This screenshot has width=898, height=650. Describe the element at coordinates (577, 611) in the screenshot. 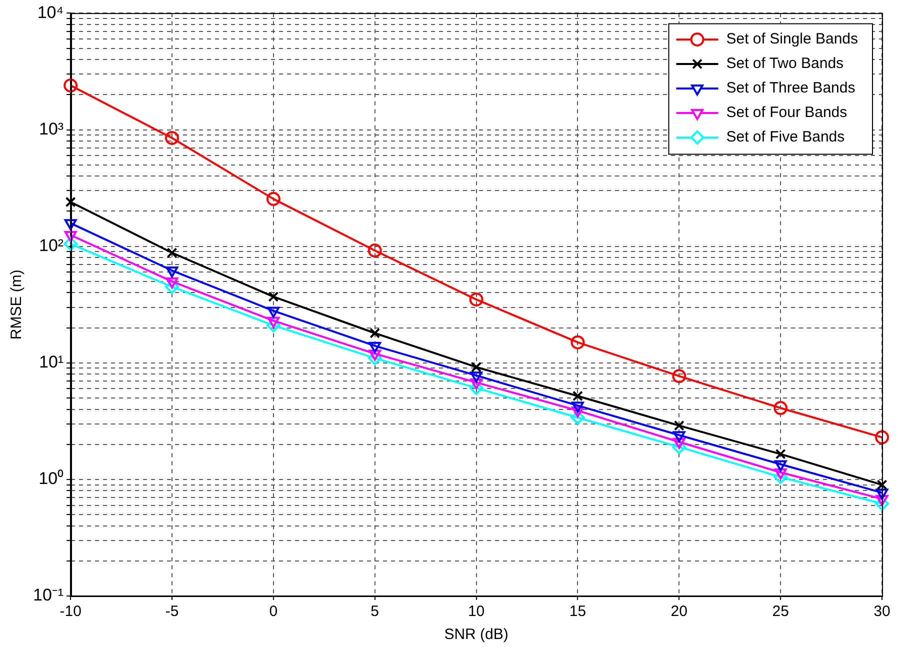

I see `x-tick-label: 15` at that location.